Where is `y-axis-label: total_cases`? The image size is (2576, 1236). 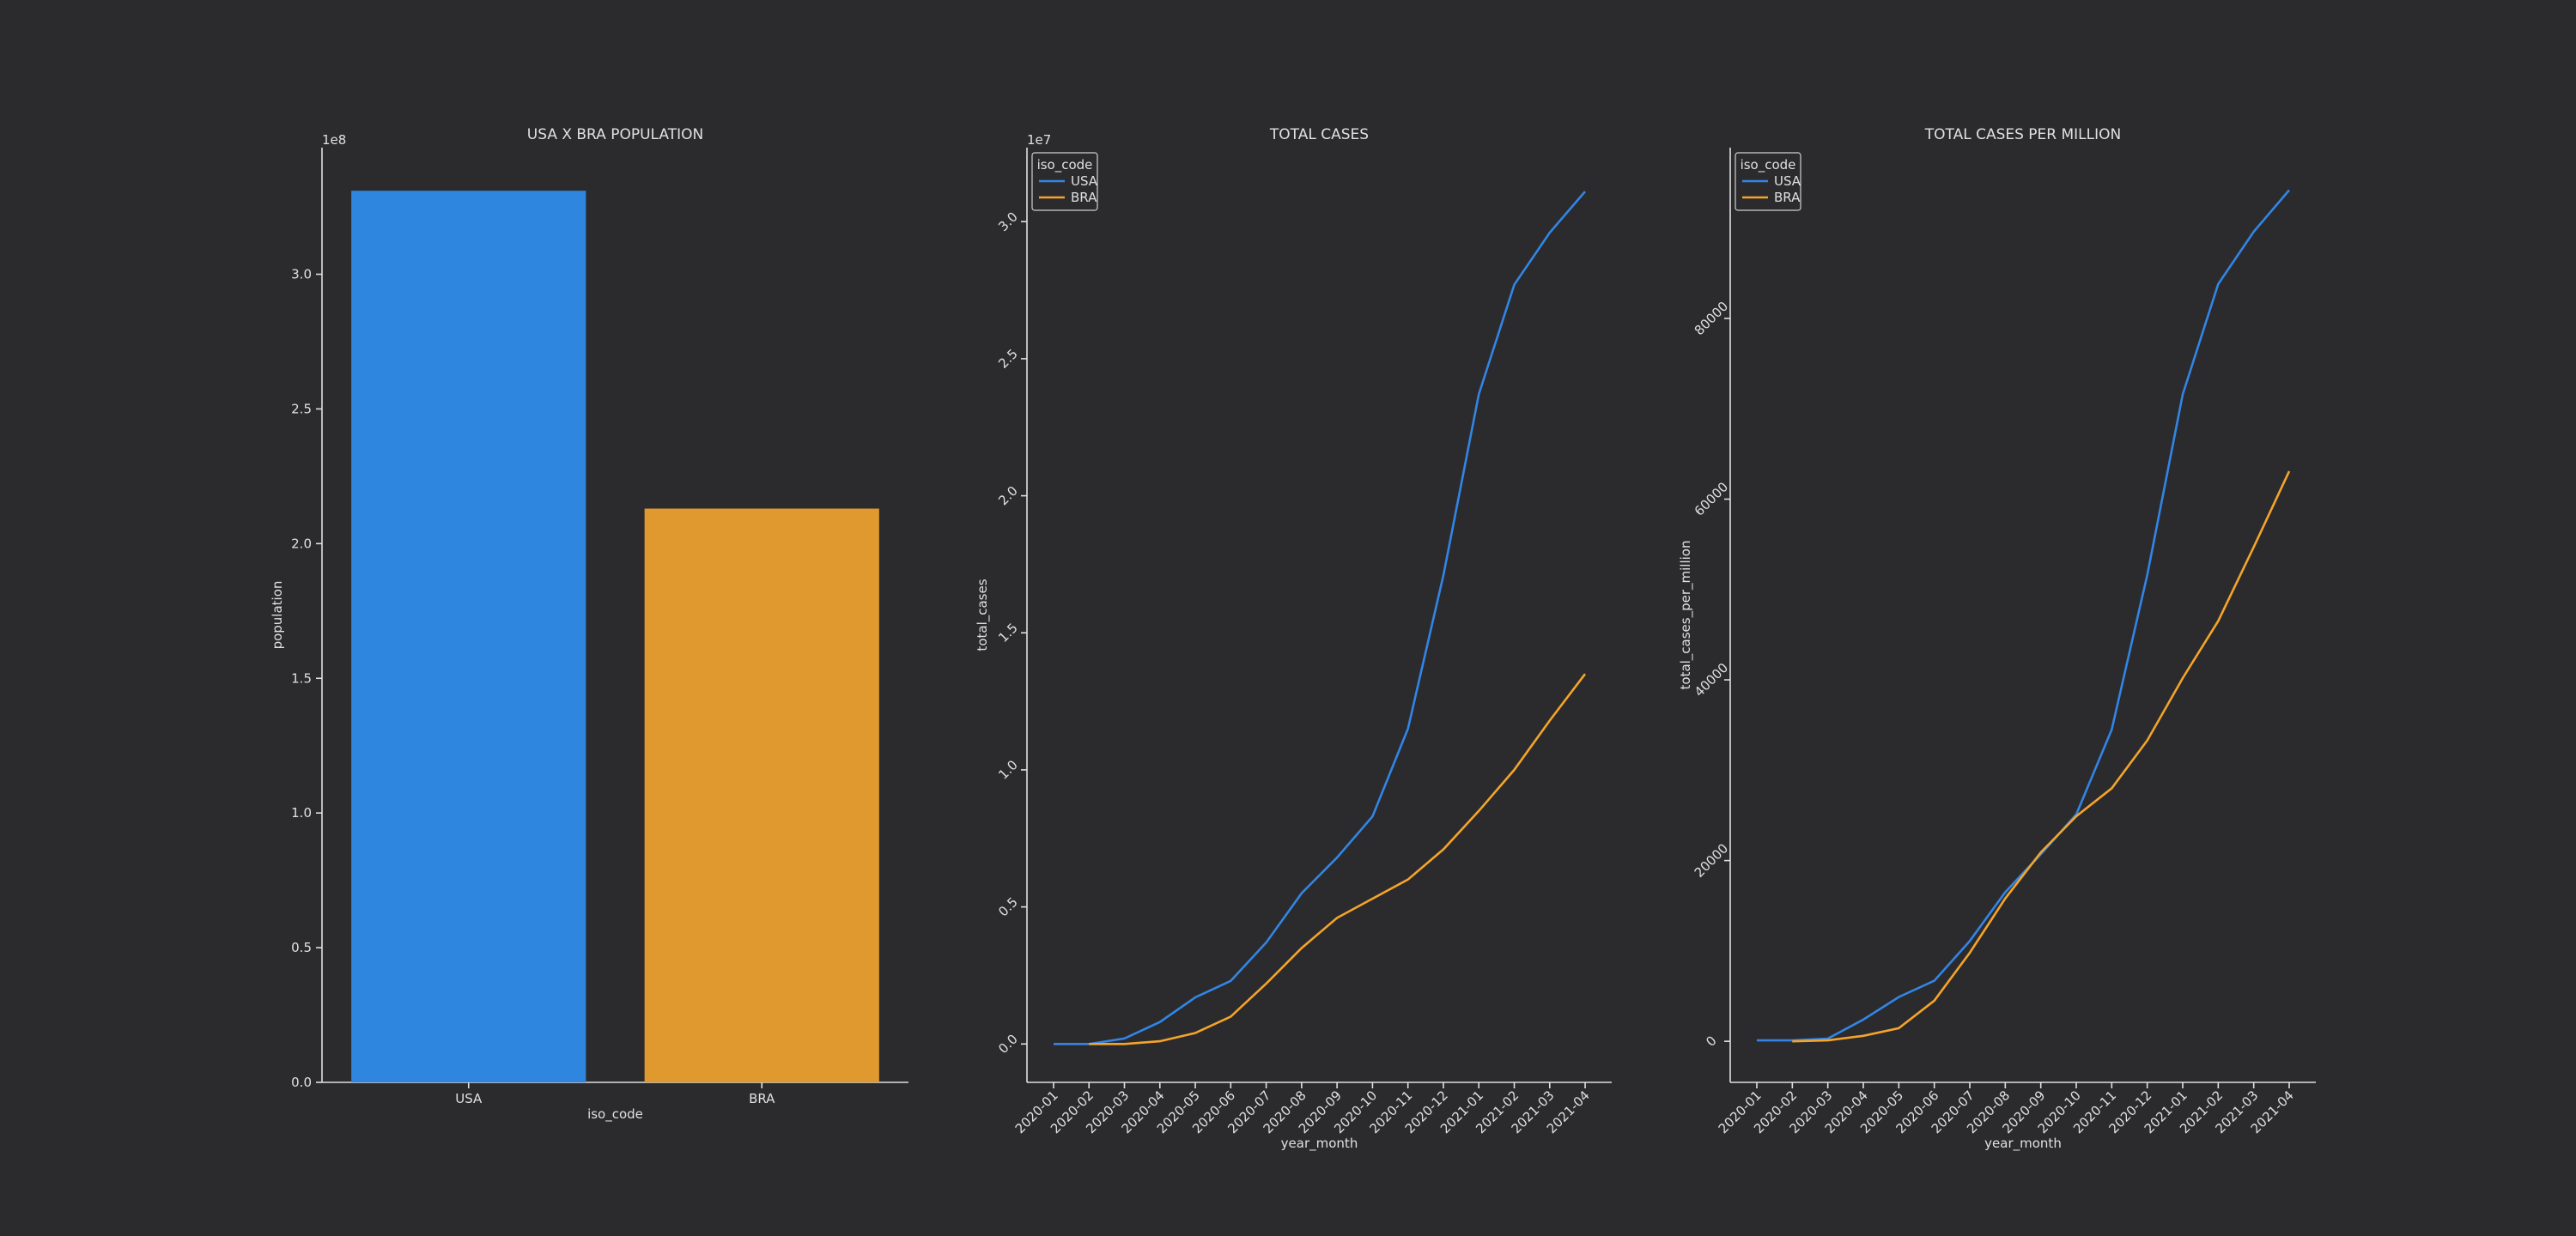
y-axis-label: total_cases is located at coordinates (983, 615).